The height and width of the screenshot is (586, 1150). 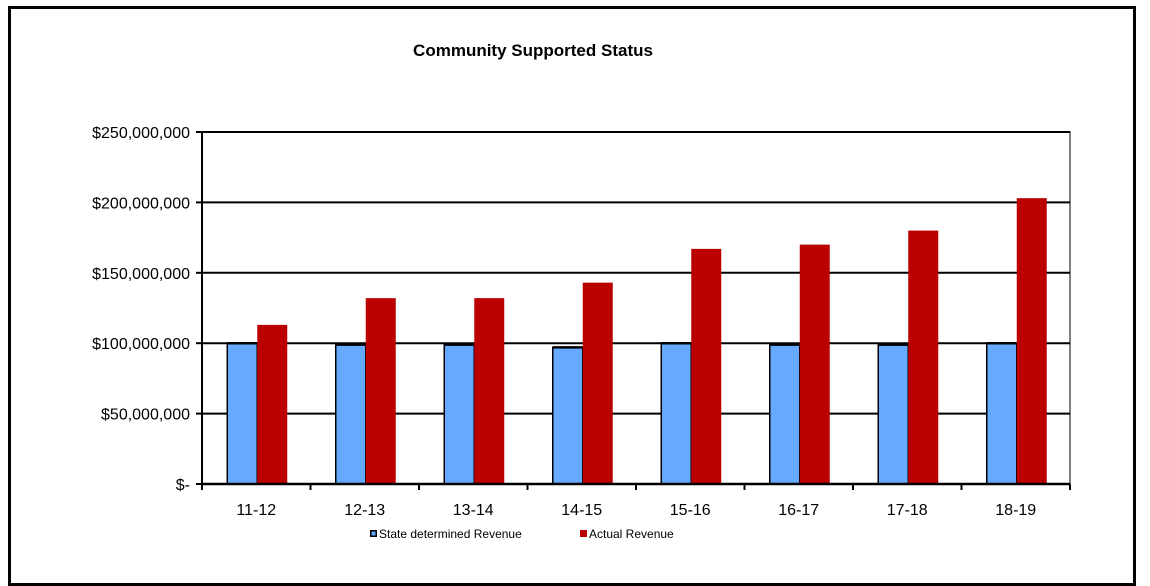 I want to click on legend-label: State determined Revenue, so click(x=450, y=534).